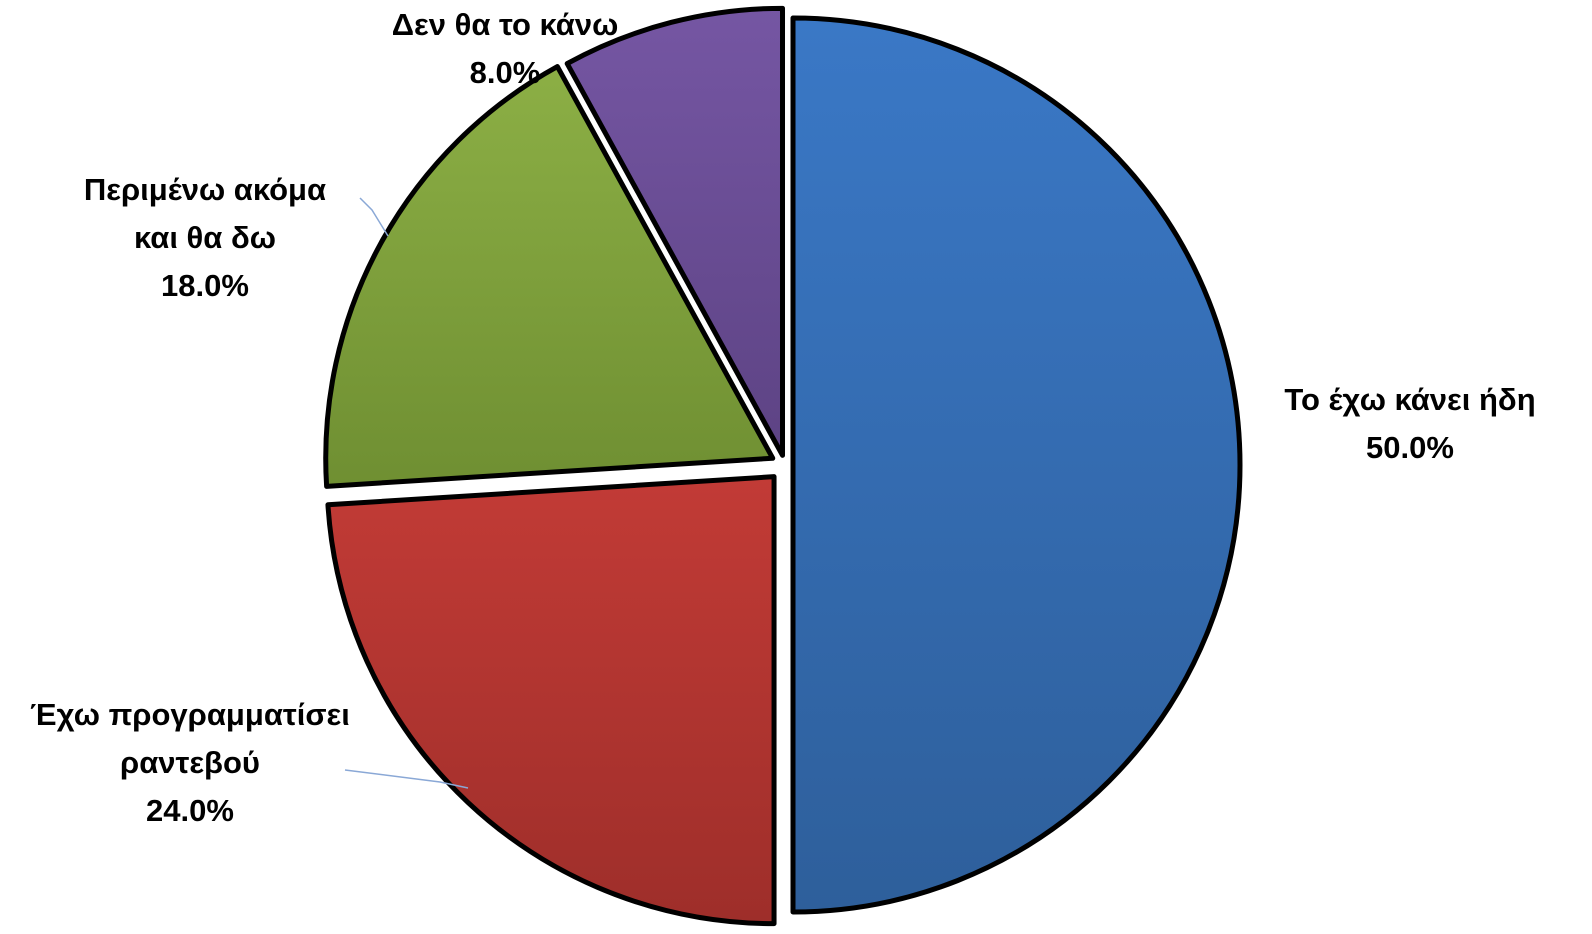 The width and height of the screenshot is (1592, 934). What do you see at coordinates (505, 72) in the screenshot?
I see `data-label-value: 8.0%` at bounding box center [505, 72].